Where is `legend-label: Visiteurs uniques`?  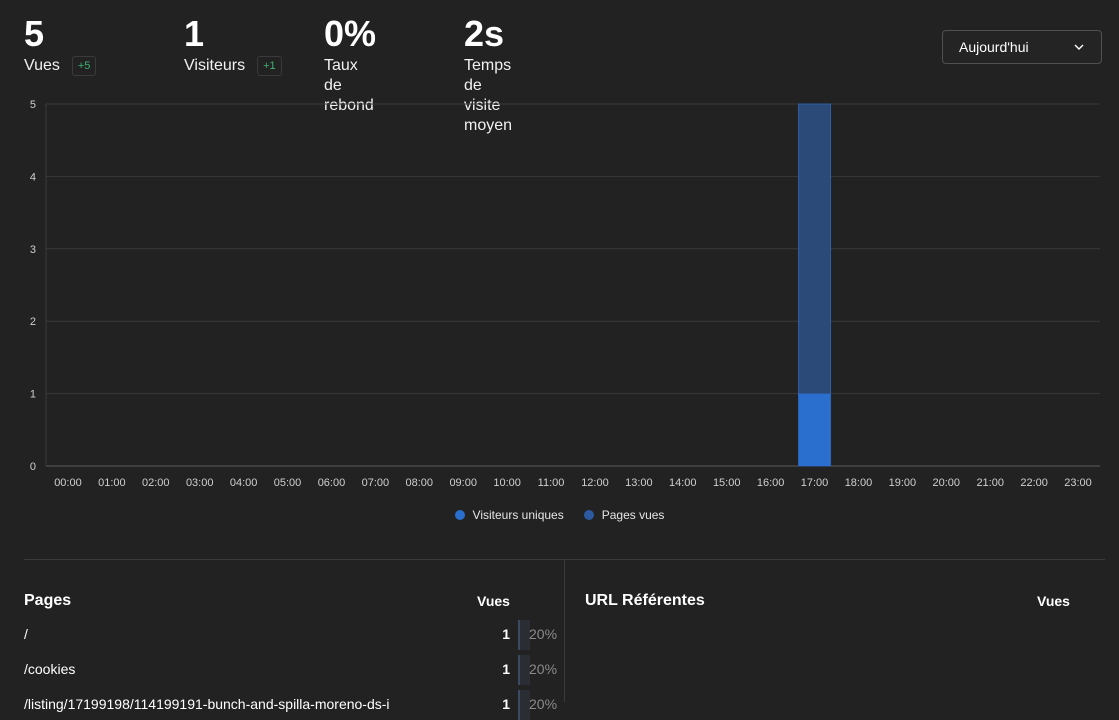
legend-label: Visiteurs uniques is located at coordinates (518, 515).